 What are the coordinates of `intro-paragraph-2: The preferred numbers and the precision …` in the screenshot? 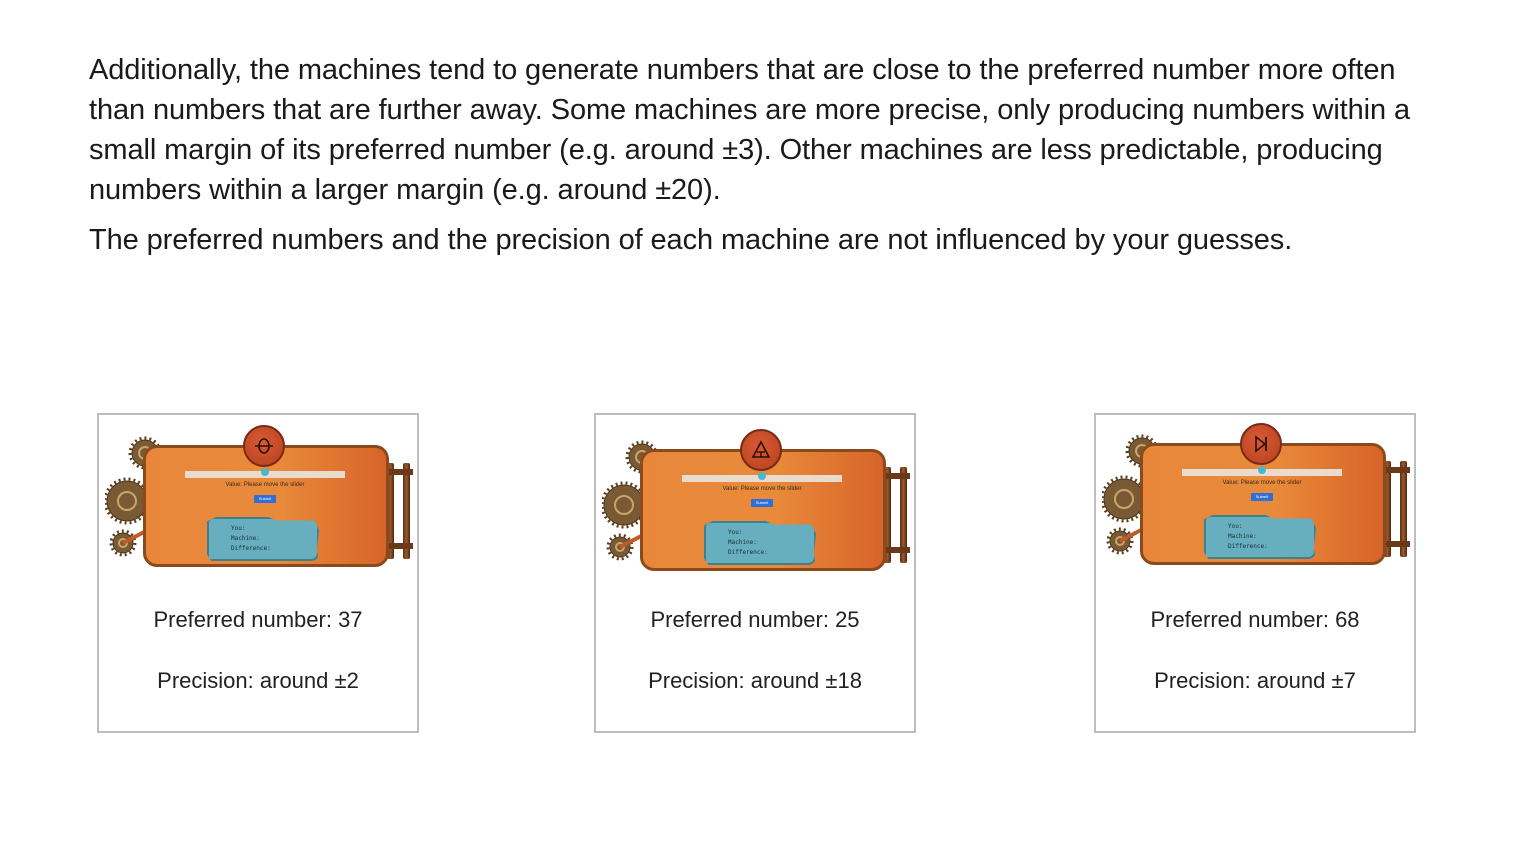 It's located at (691, 240).